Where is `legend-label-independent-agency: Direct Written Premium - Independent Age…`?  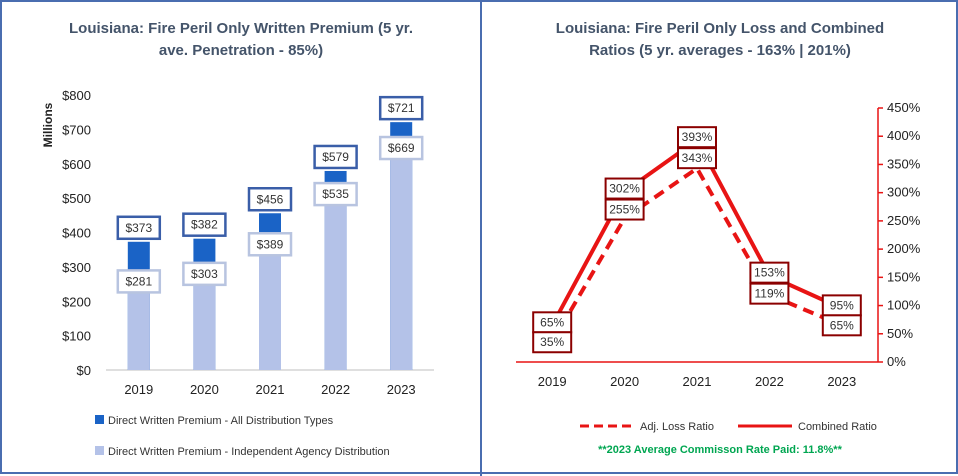
legend-label-independent-agency: Direct Written Premium - Independent Age… is located at coordinates (249, 452).